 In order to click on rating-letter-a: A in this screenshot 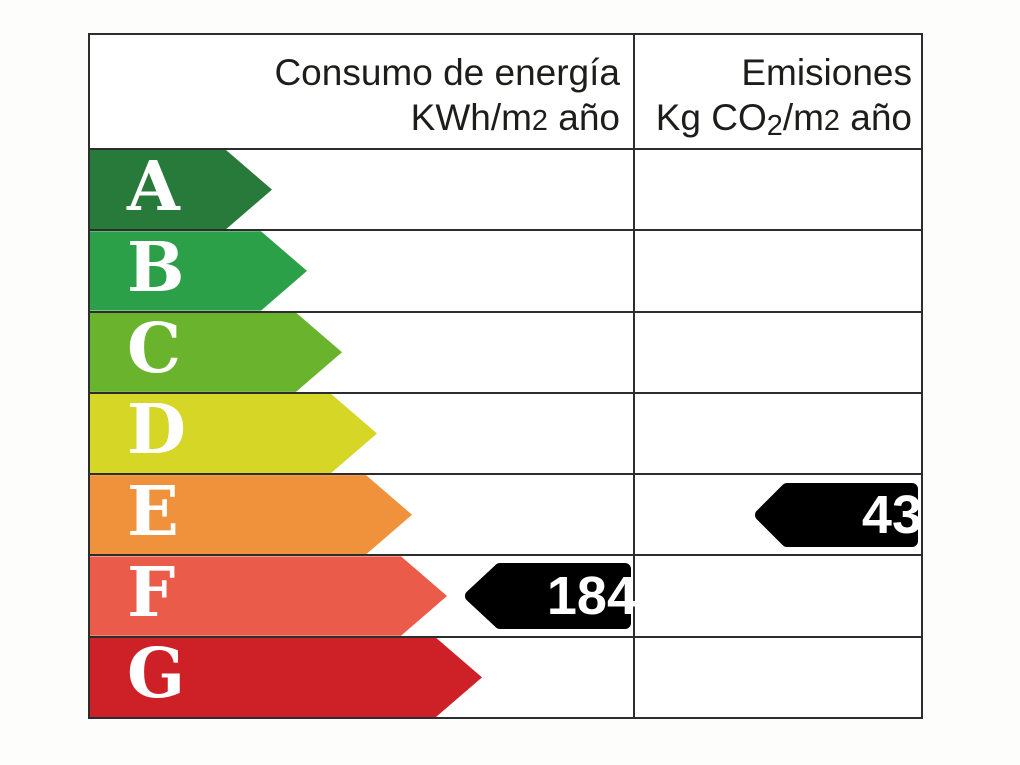, I will do `click(153, 186)`.